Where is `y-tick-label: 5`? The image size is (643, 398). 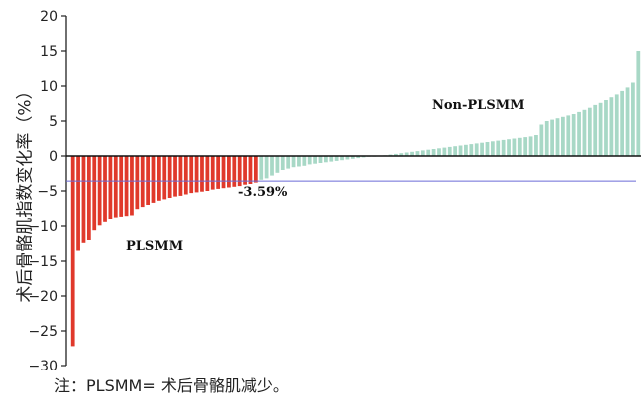
y-tick-label: 5 is located at coordinates (53, 122).